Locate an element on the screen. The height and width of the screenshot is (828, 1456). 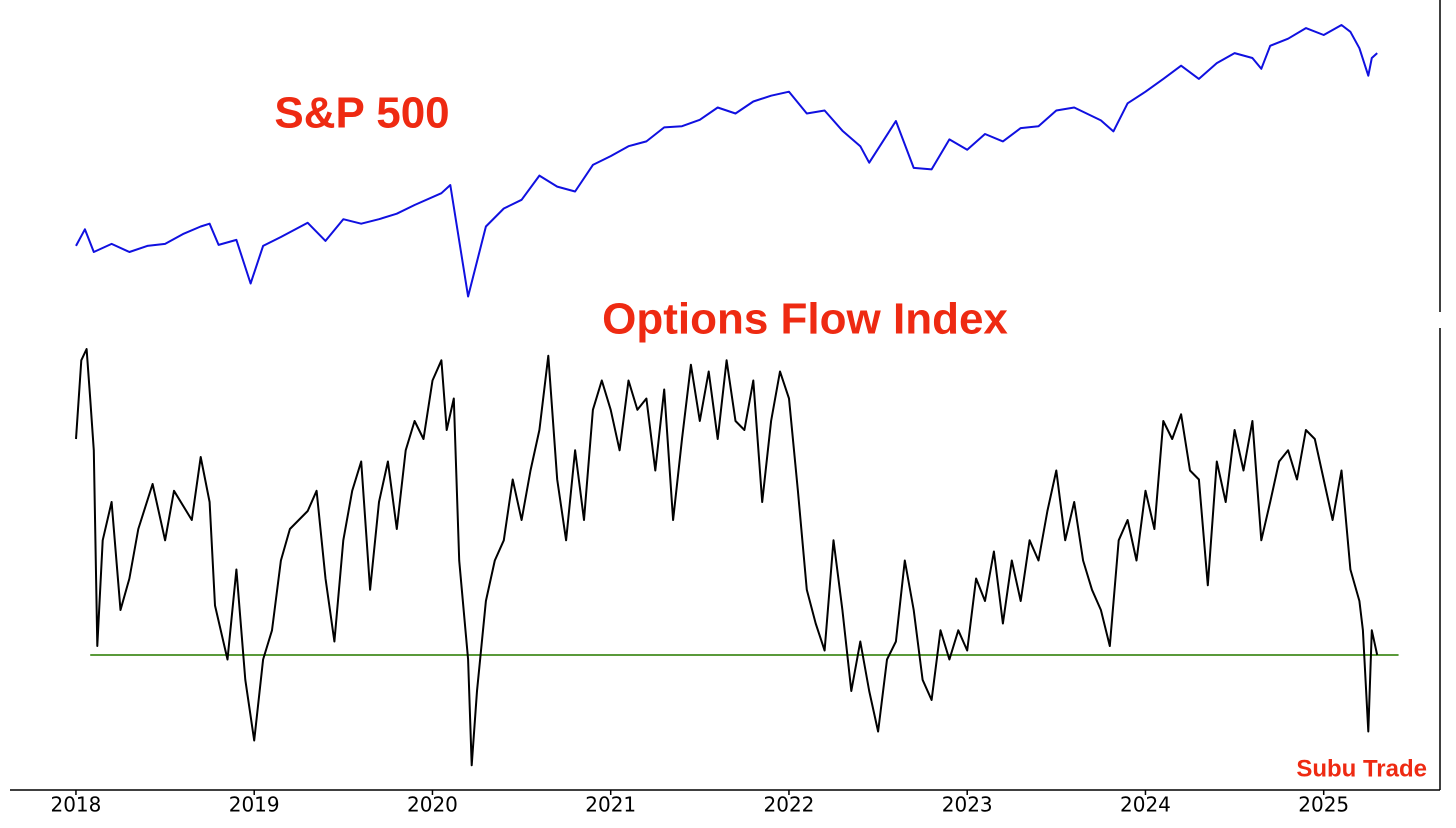
x-tick-label: 2021 is located at coordinates (610, 805).